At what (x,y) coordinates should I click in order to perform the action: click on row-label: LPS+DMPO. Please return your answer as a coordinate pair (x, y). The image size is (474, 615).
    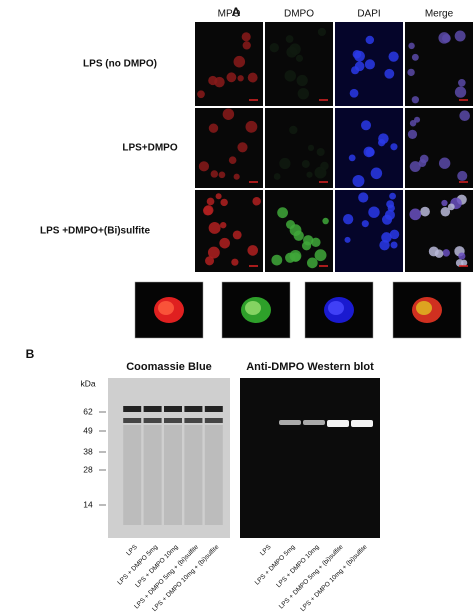
    Looking at the image, I should click on (150, 148).